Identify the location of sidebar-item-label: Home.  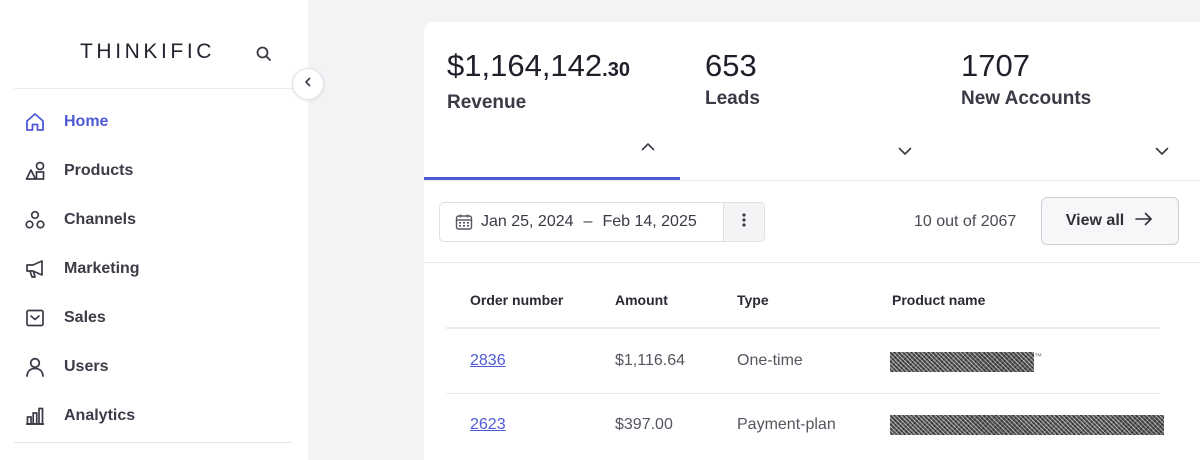
(86, 121).